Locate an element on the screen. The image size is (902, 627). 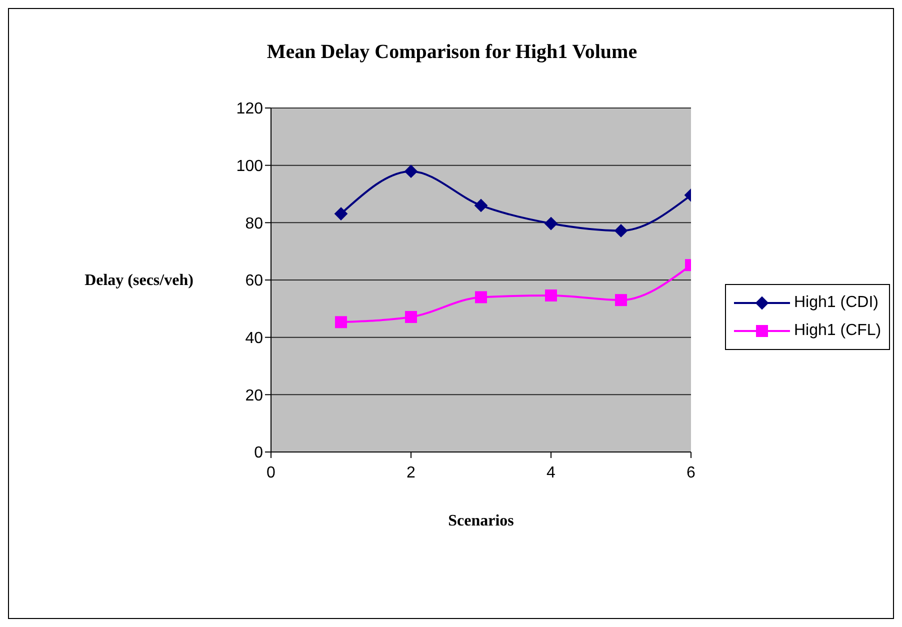
y-tick-label: 60 is located at coordinates (254, 281).